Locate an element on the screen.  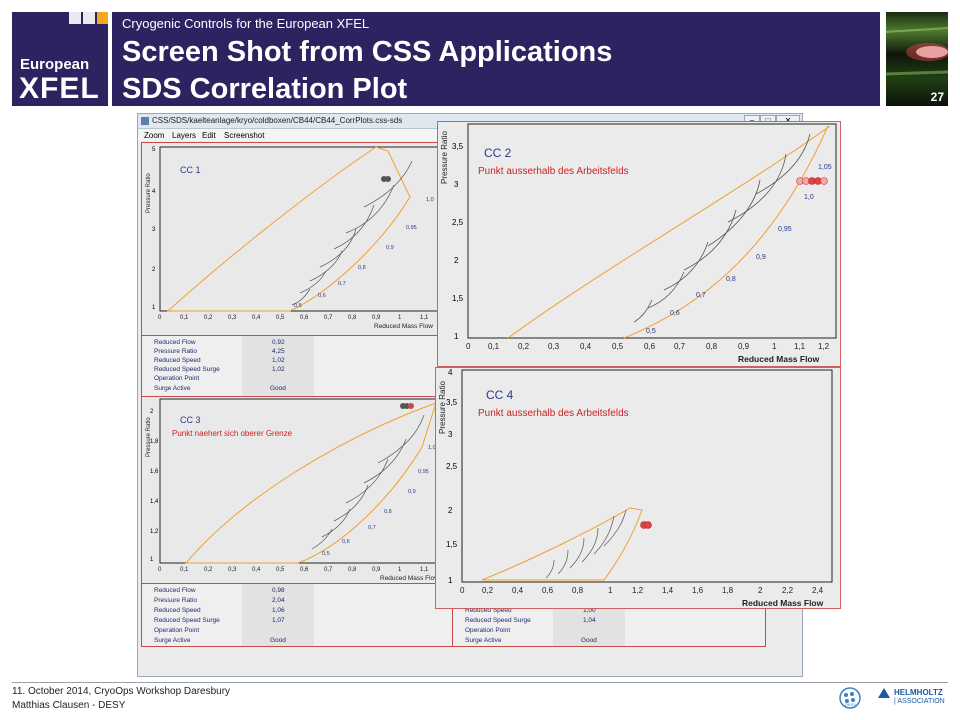
page-title: Screen Shot from CSS Applications is located at coordinates (367, 52).